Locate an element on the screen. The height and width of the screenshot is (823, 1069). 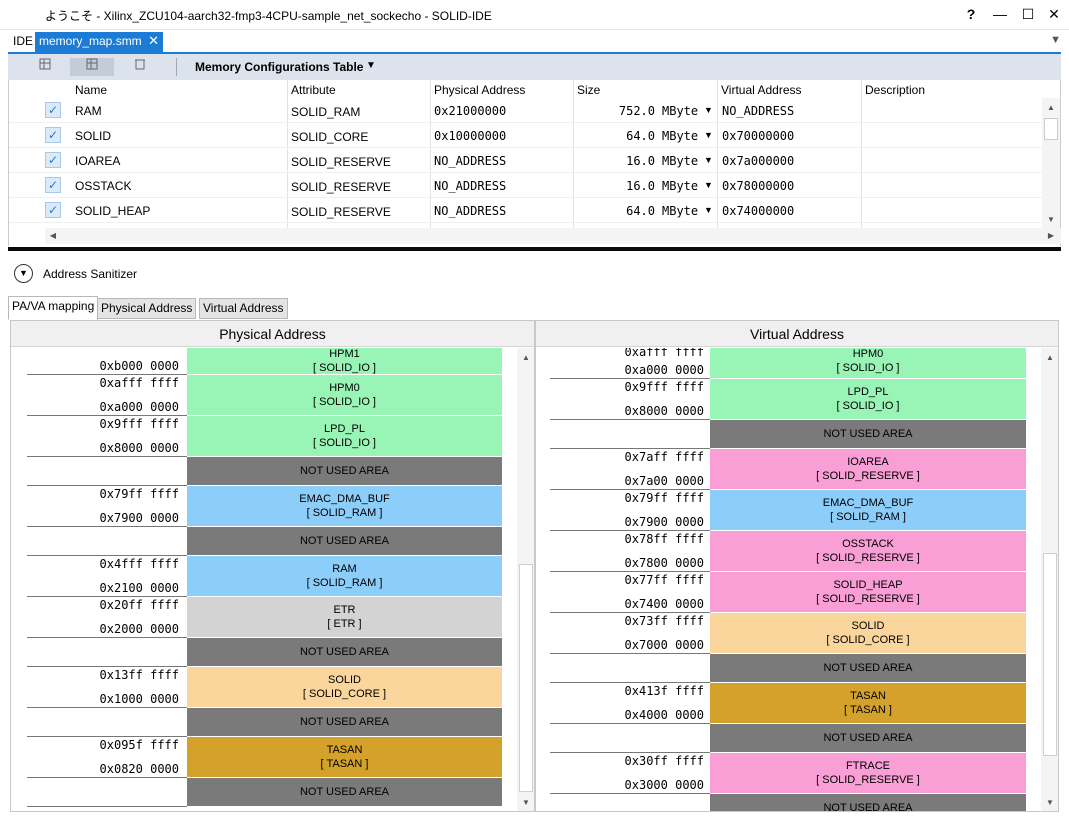
cell-virtual-address: 0x70000000 is located at coordinates (758, 136).